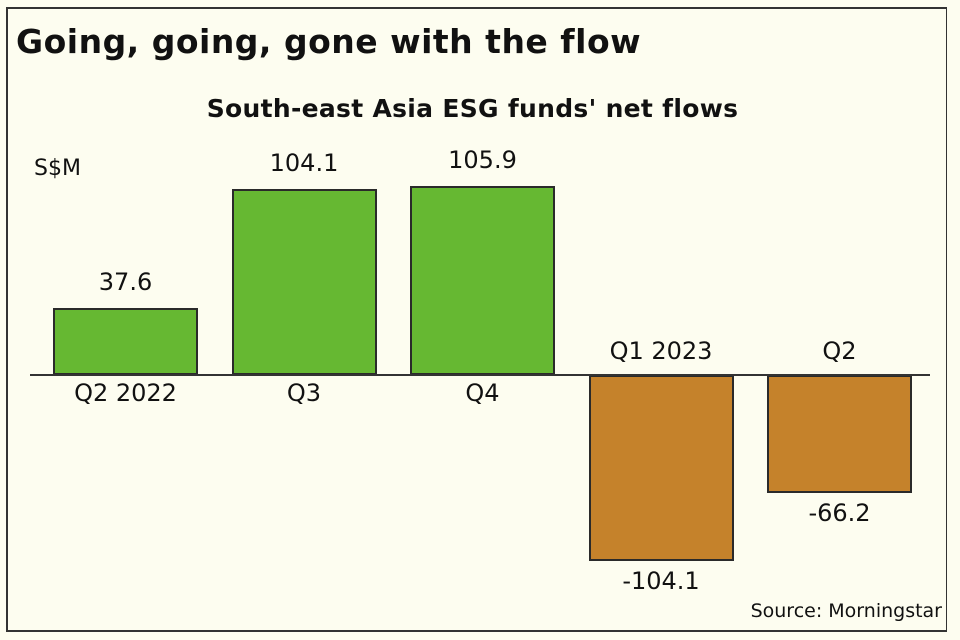 The width and height of the screenshot is (960, 640). What do you see at coordinates (125, 281) in the screenshot?
I see `value-label: 37.6` at bounding box center [125, 281].